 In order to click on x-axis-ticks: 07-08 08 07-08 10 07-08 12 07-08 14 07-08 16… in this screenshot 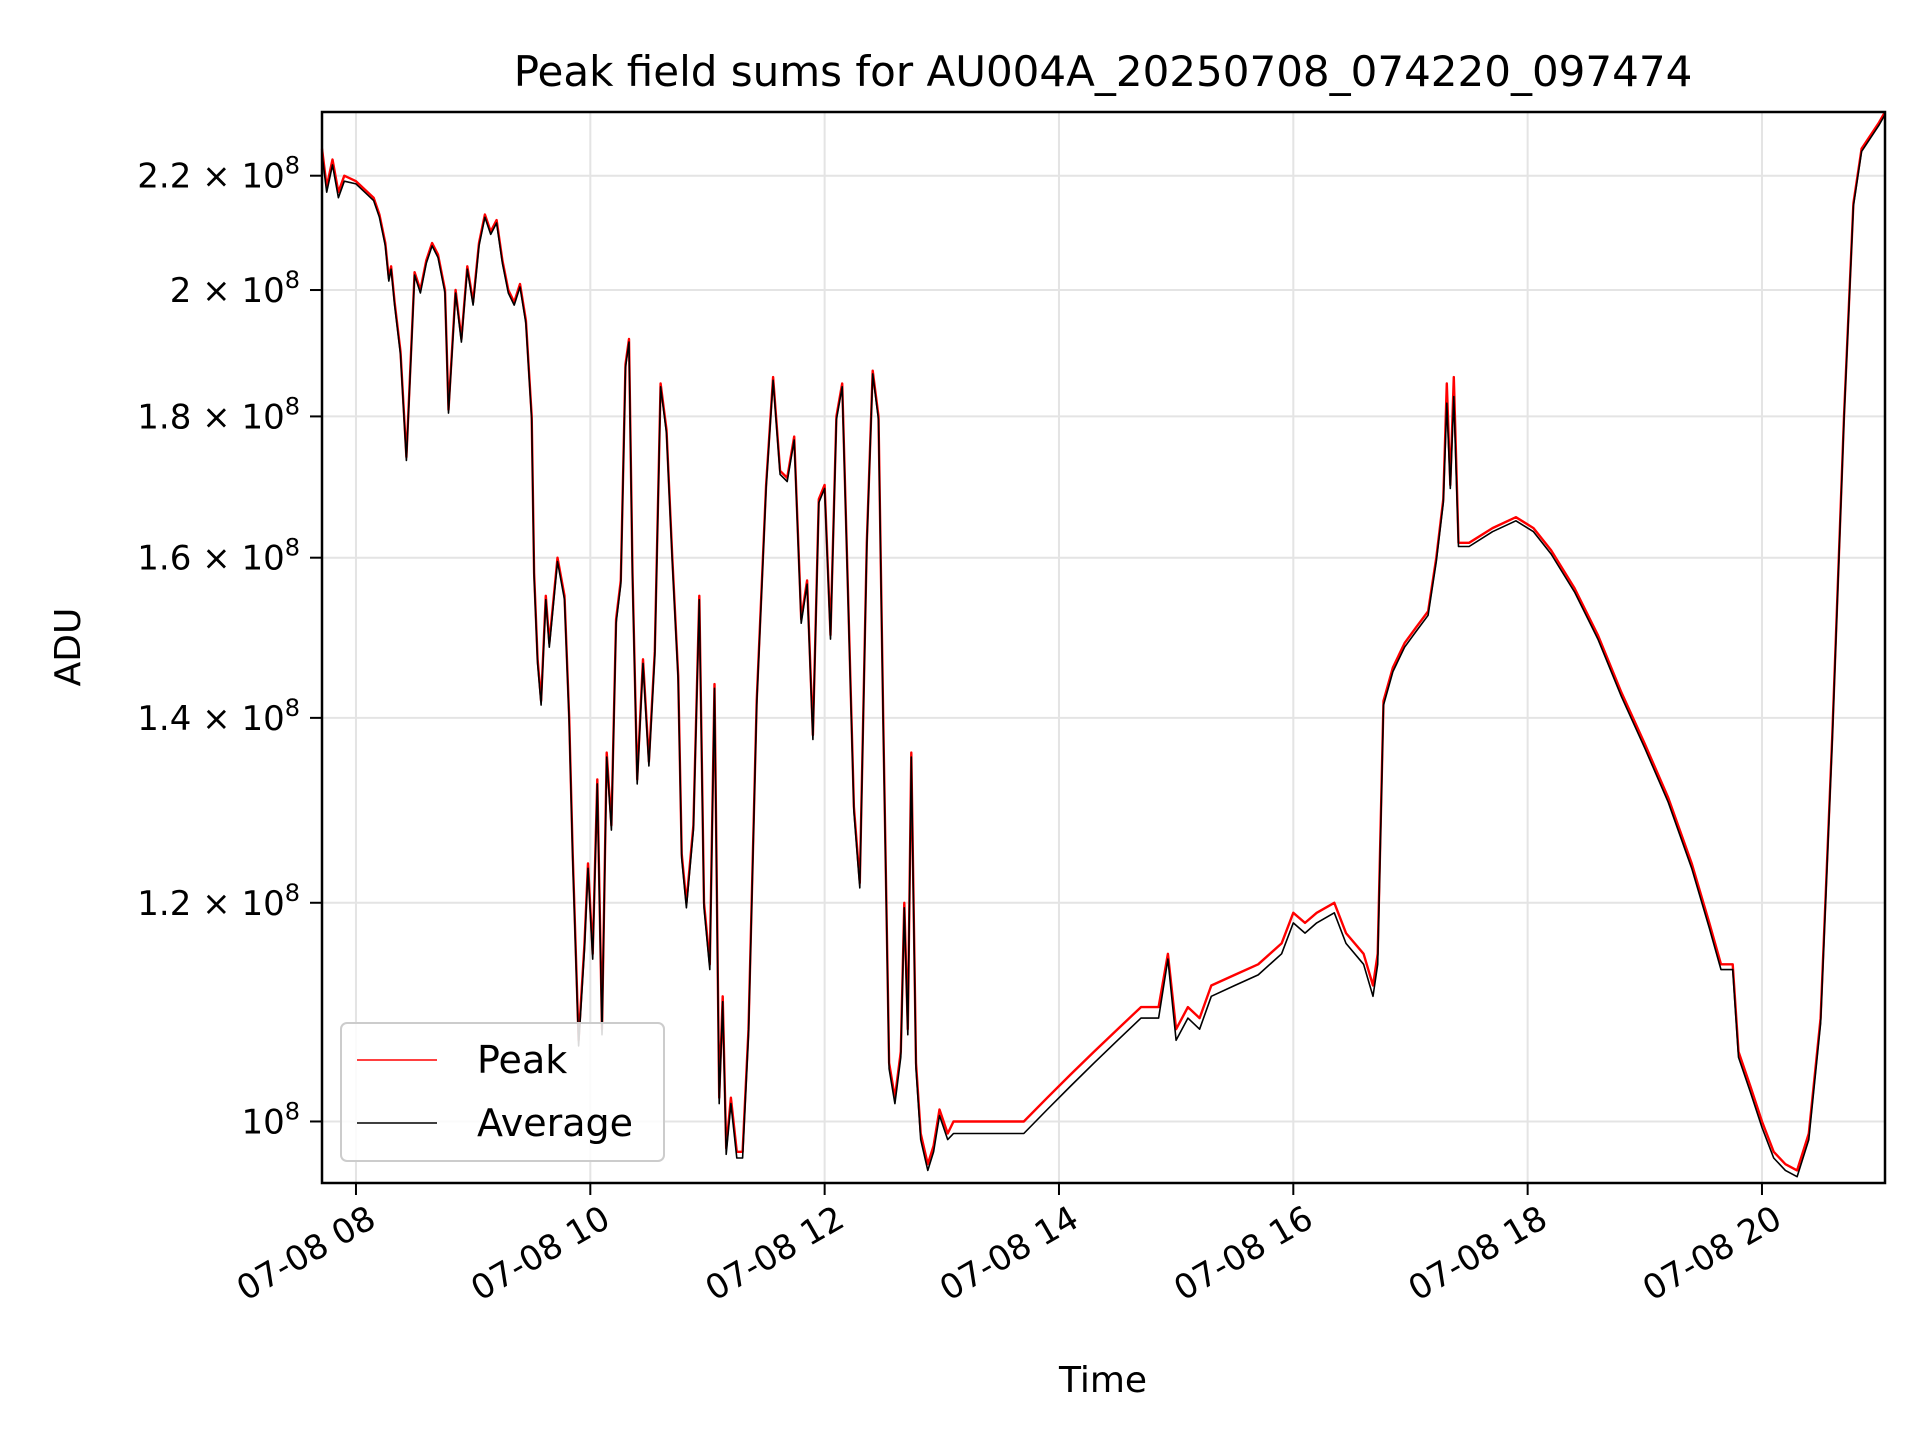, I will do `click(1009, 1246)`.